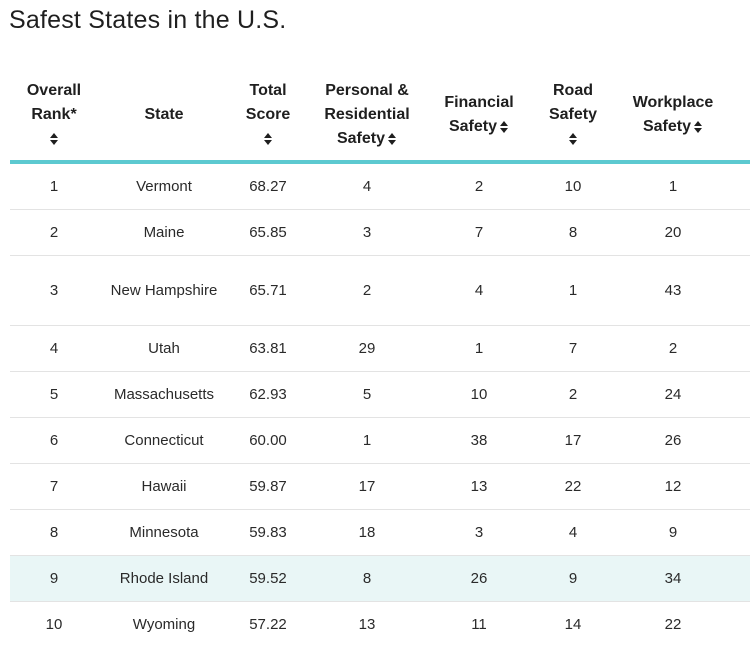  I want to click on column-header-personal-residential-safety: Personal & Residential Safety, so click(367, 117).